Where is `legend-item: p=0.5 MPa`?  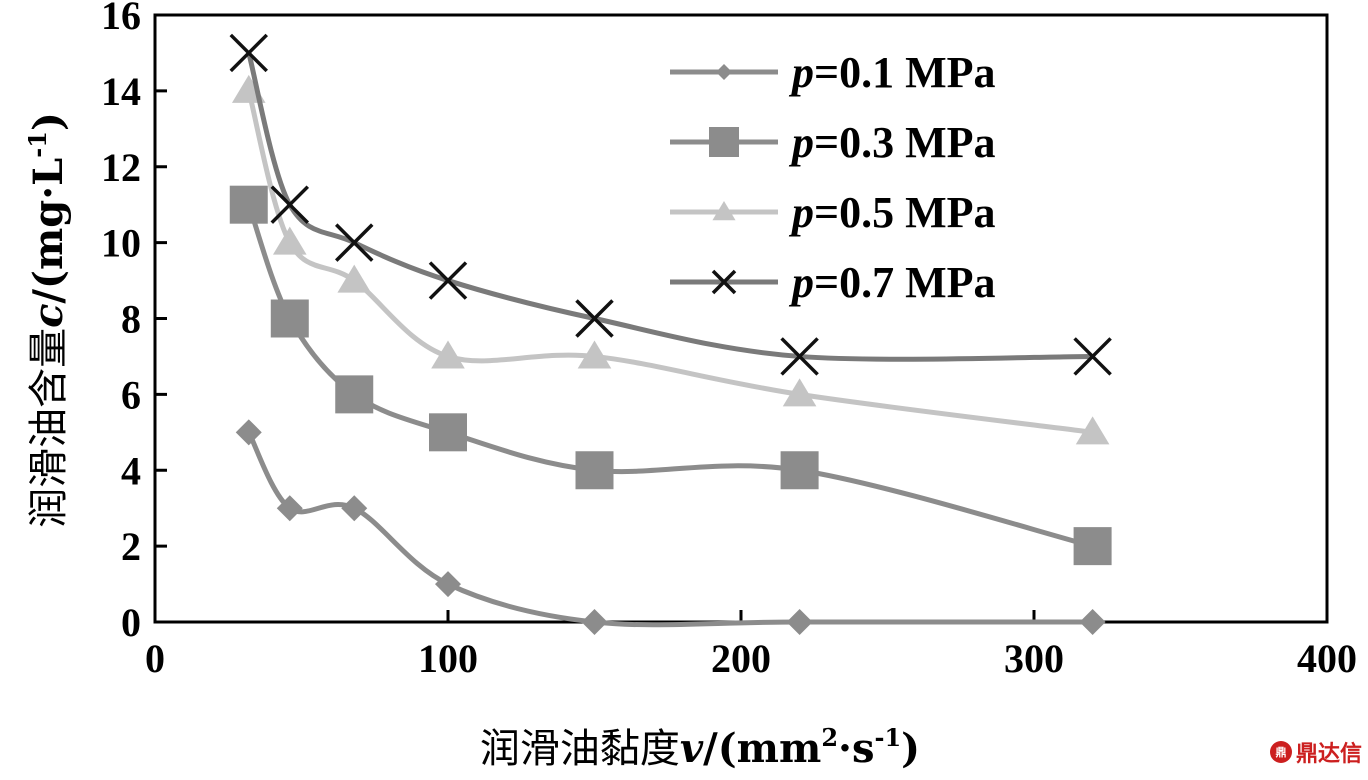
legend-item: p=0.5 MPa is located at coordinates (832, 212).